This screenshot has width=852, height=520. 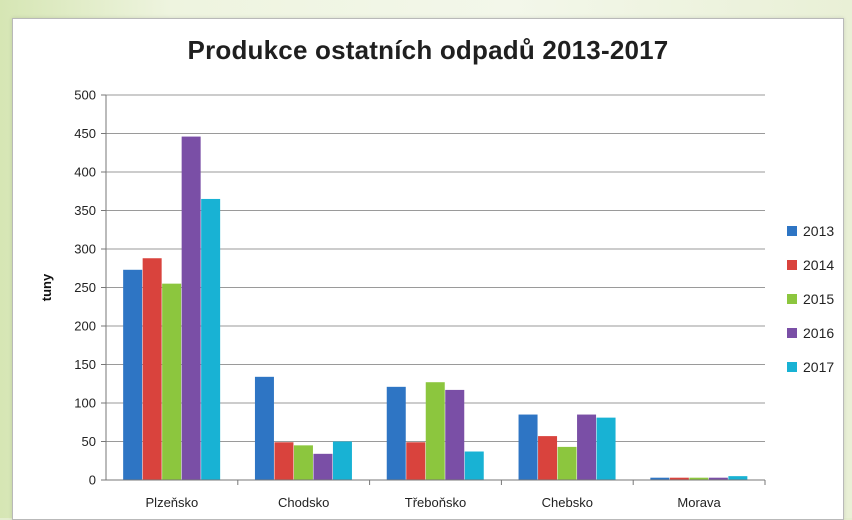 I want to click on legend-swatch-2015, so click(x=792, y=299).